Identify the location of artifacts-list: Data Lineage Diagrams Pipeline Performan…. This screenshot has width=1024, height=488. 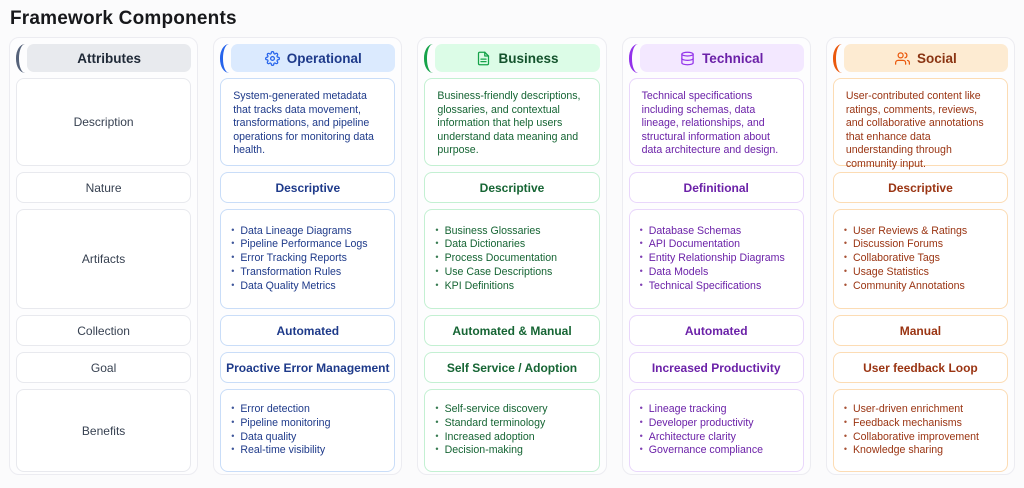
(299, 259).